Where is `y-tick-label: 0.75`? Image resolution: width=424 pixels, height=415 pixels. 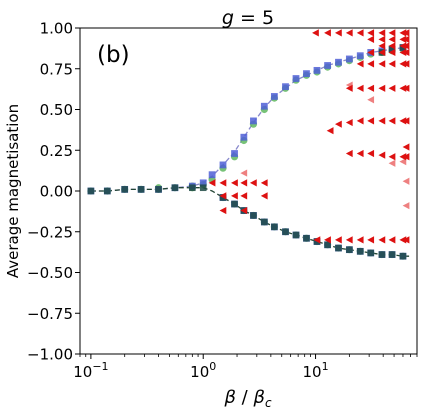 y-tick-label: 0.75 is located at coordinates (56, 69).